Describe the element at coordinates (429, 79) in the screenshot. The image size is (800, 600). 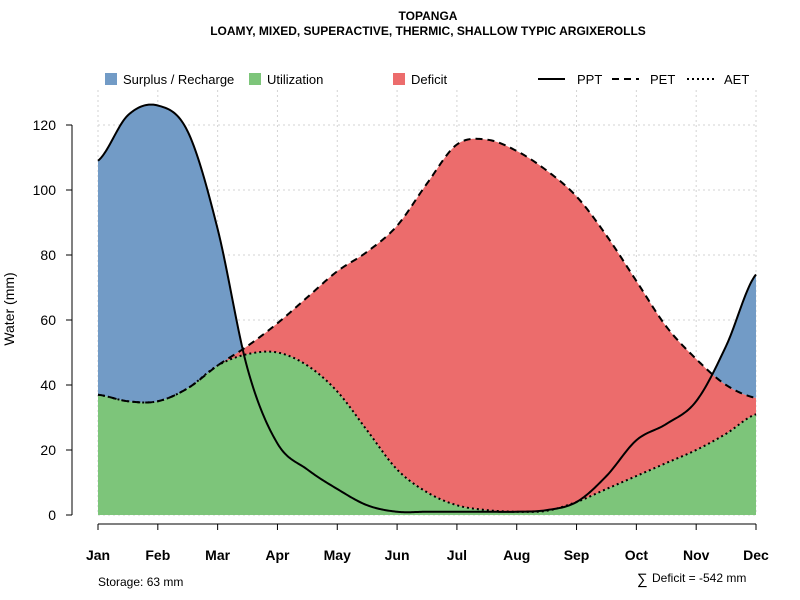
I see `legend-label: Deficit` at that location.